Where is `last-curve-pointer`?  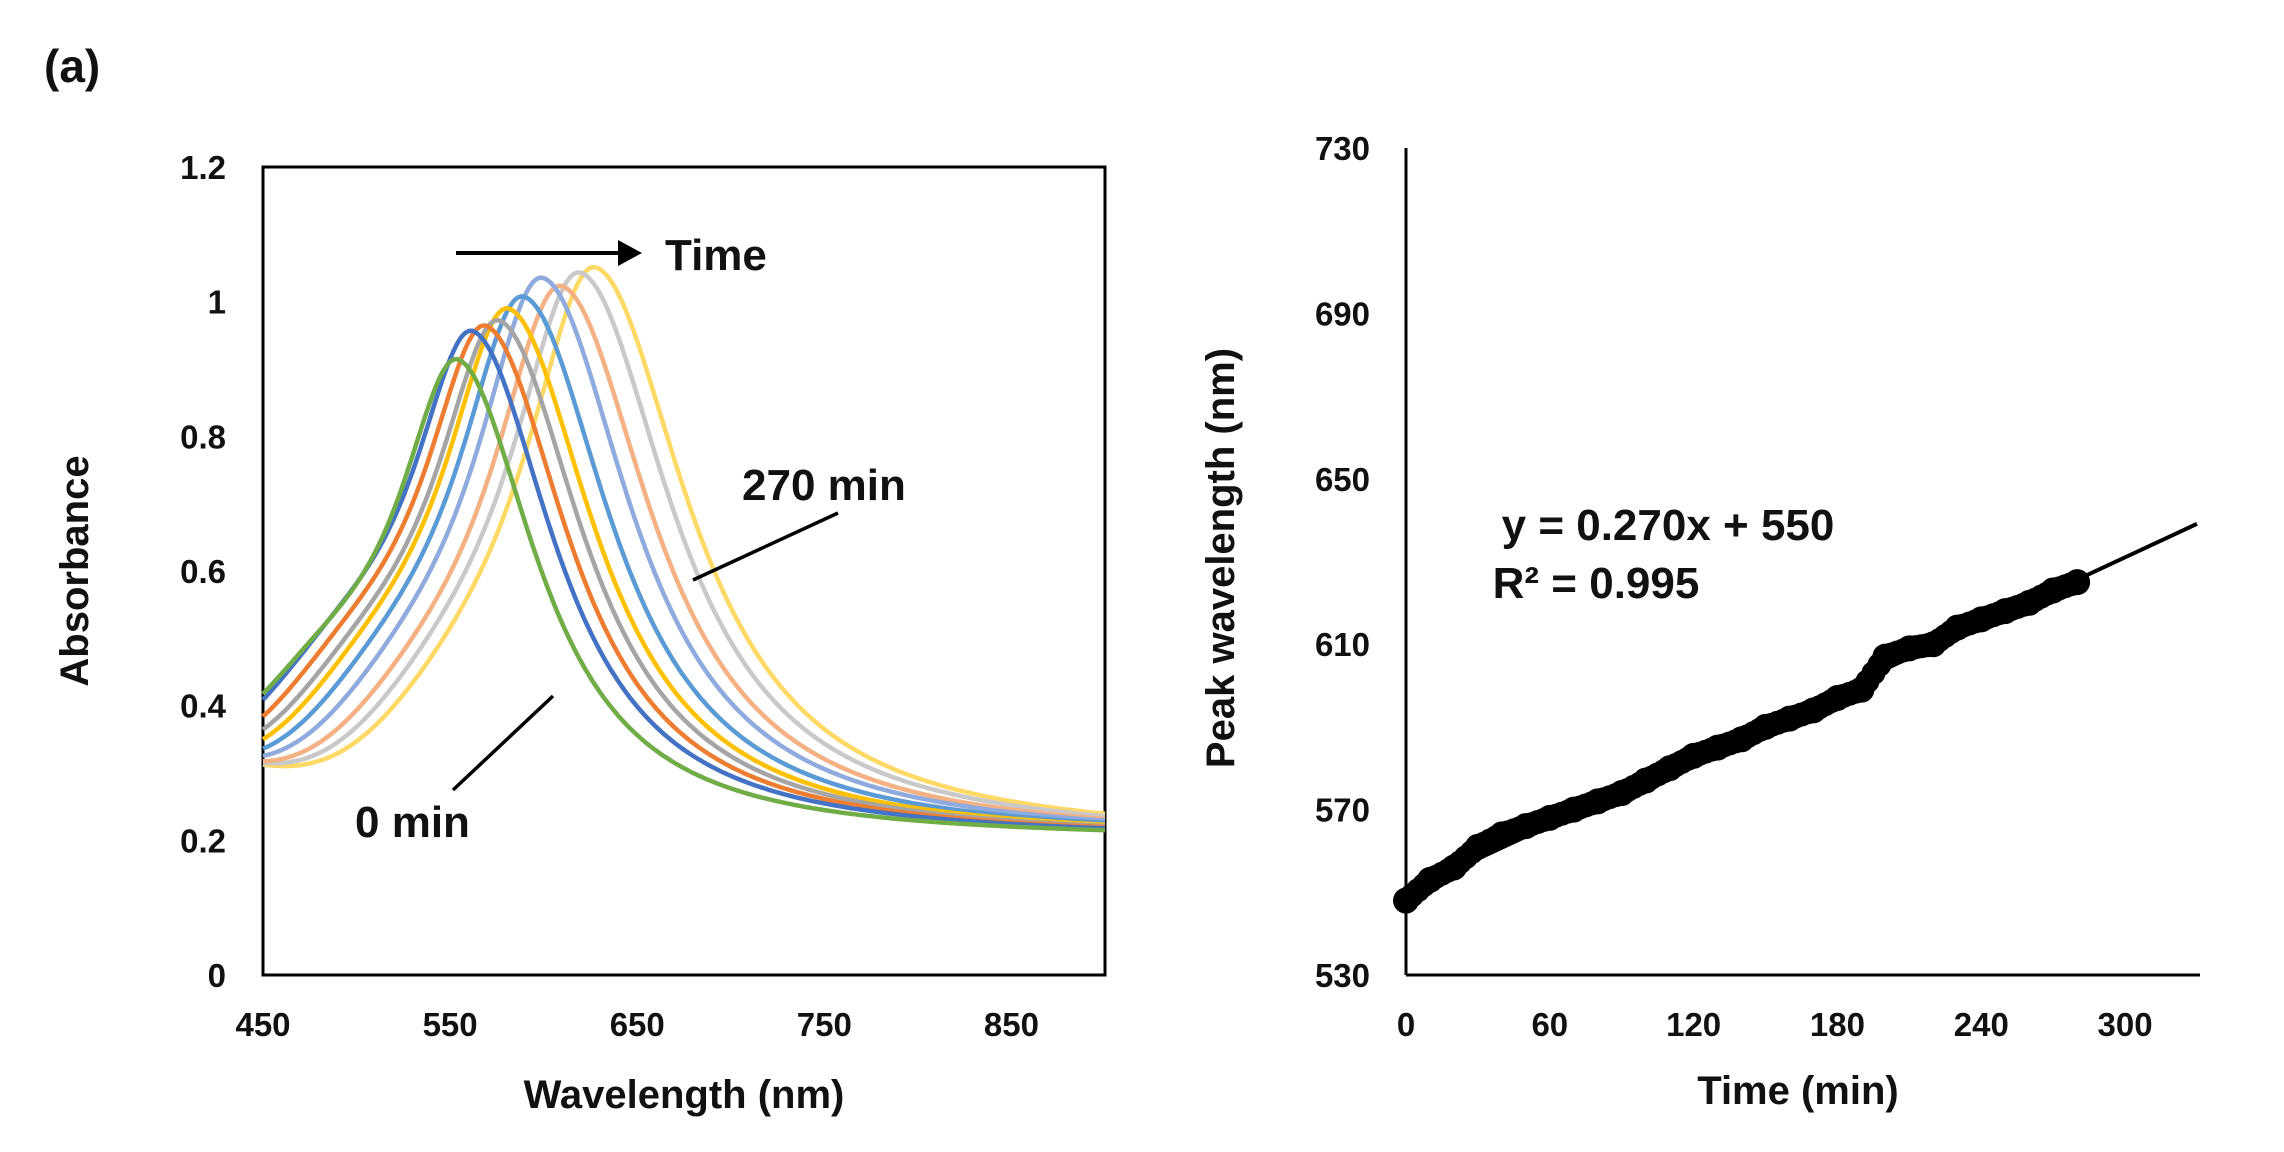 last-curve-pointer is located at coordinates (765, 546).